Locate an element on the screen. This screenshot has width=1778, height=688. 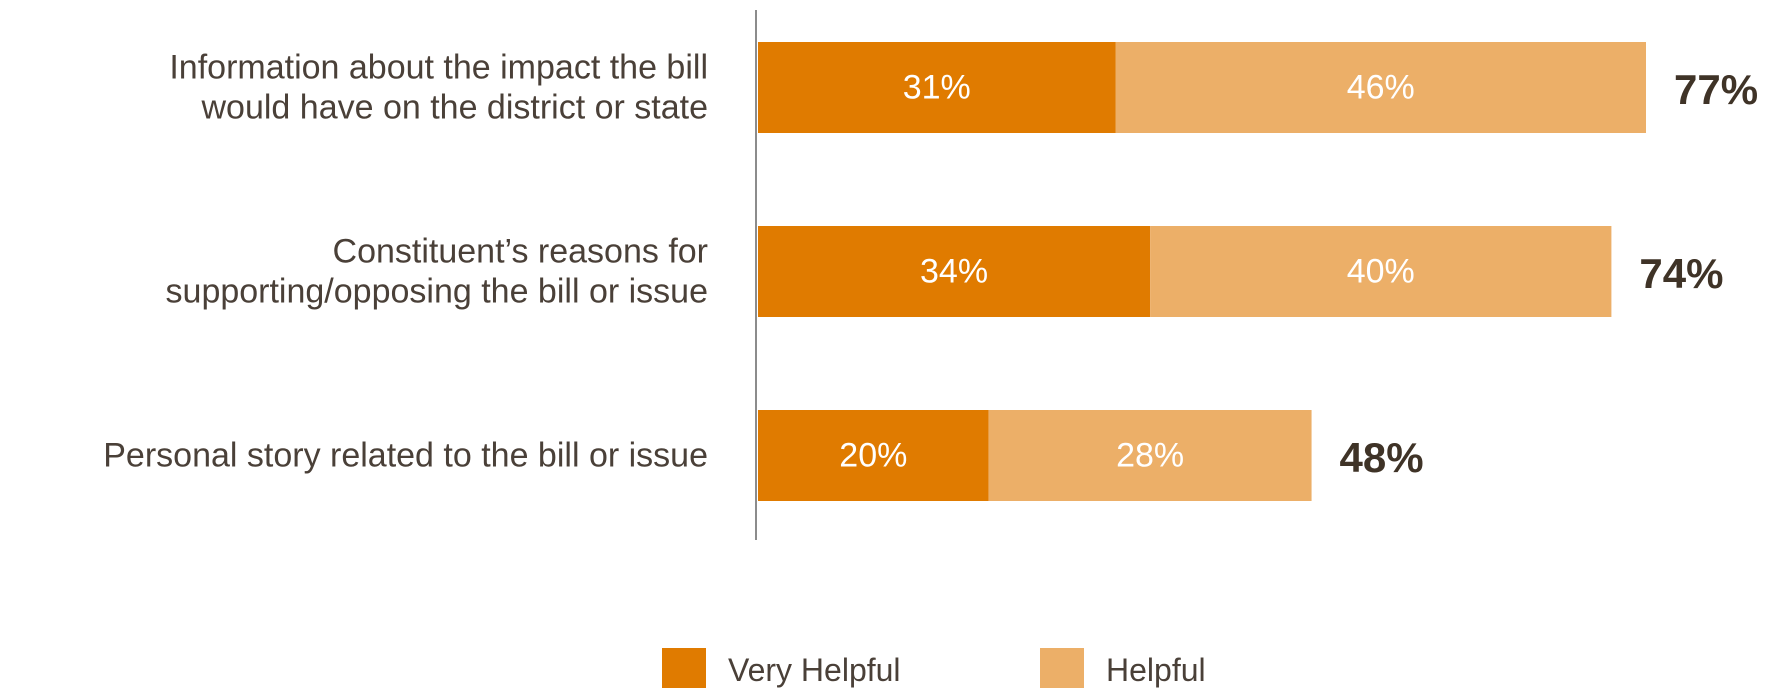
total-value-label: 77% is located at coordinates (1716, 89).